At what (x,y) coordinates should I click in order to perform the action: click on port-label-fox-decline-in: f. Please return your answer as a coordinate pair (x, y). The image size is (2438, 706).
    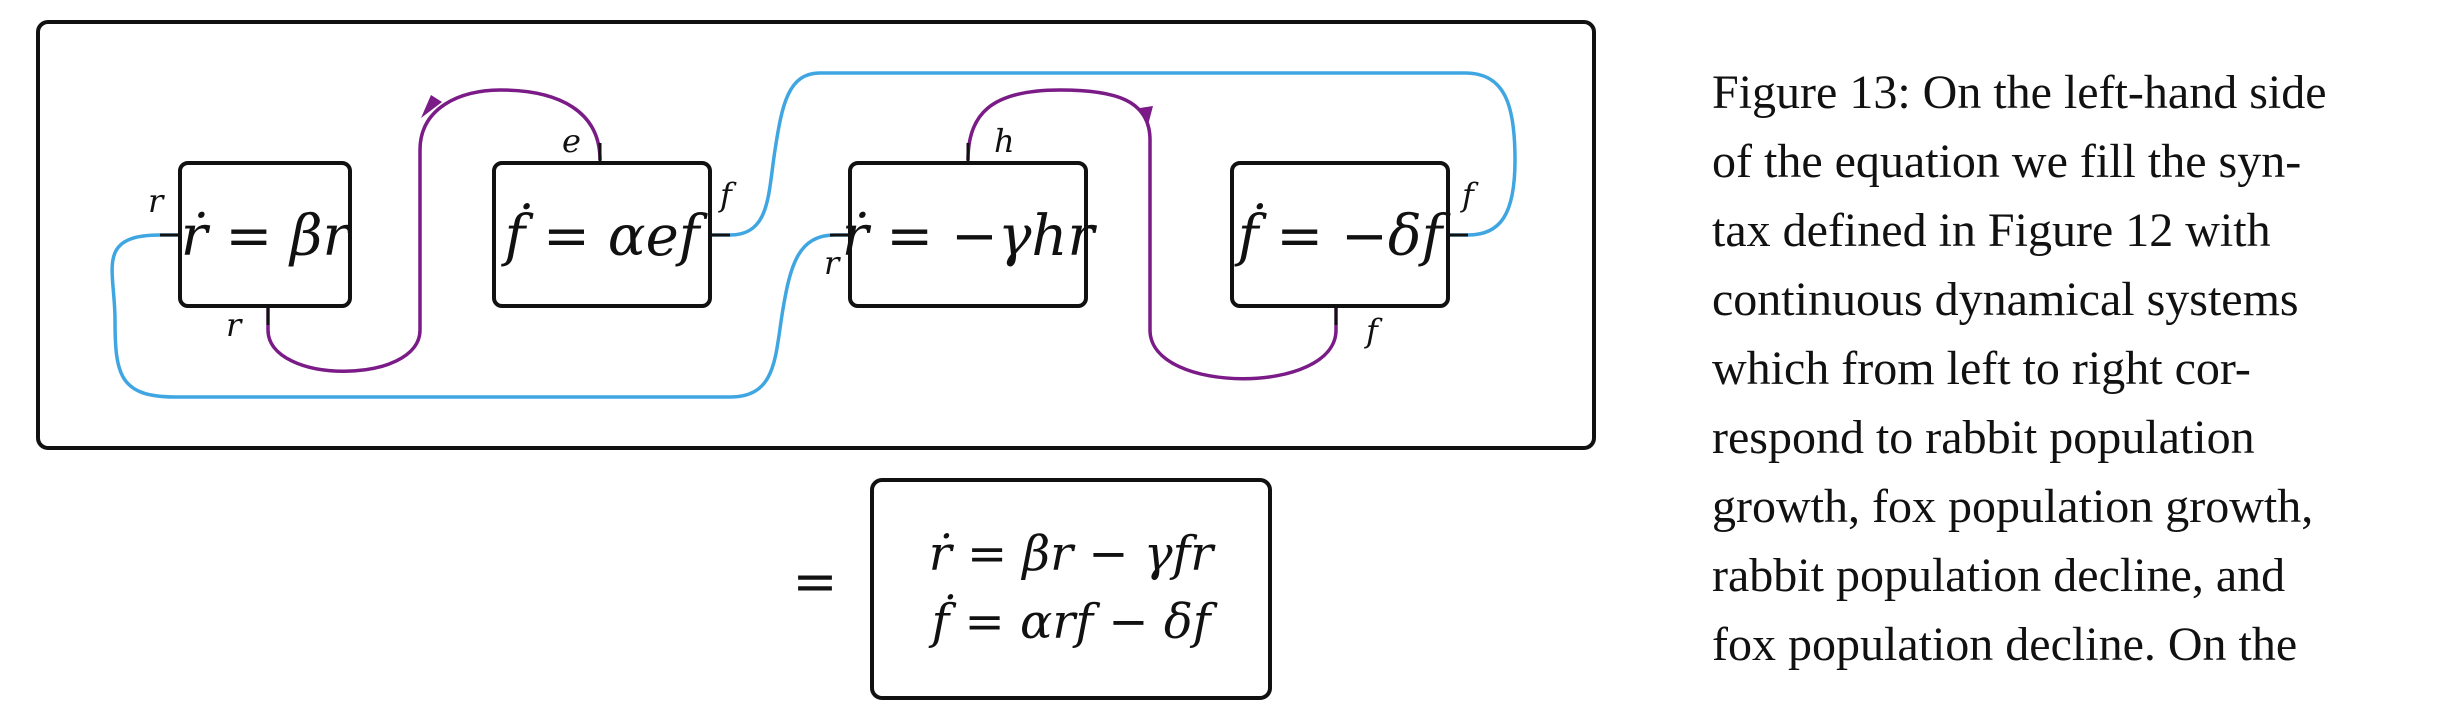
    Looking at the image, I should click on (1373, 331).